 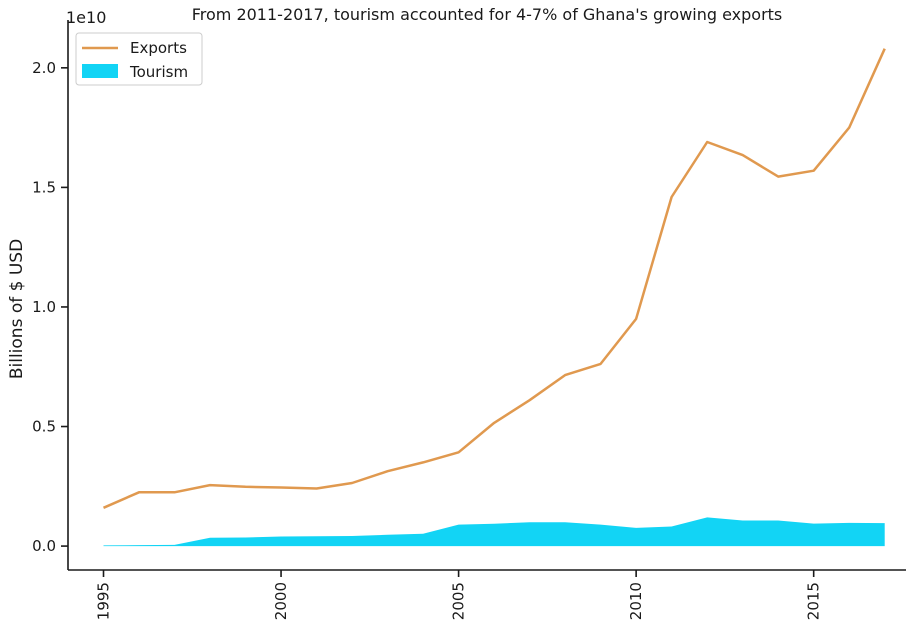 What do you see at coordinates (44, 546) in the screenshot?
I see `y-tick-label: 0.0` at bounding box center [44, 546].